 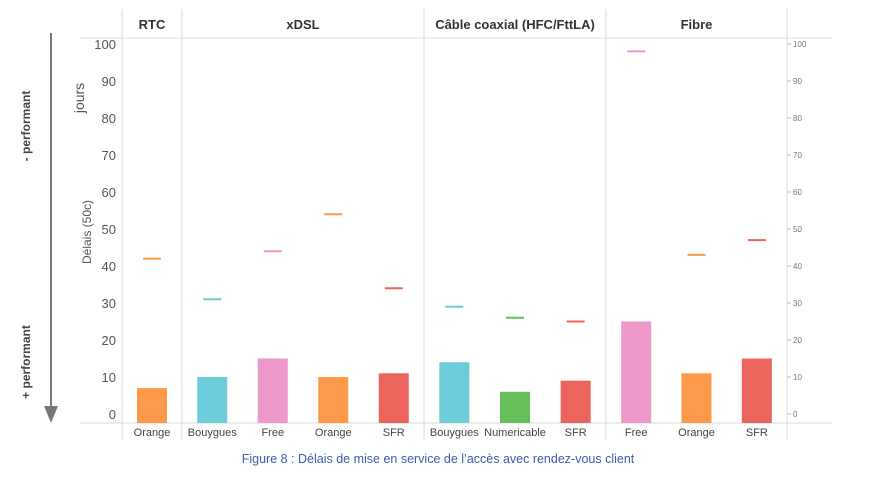 I want to click on arrow-head, so click(x=51, y=414).